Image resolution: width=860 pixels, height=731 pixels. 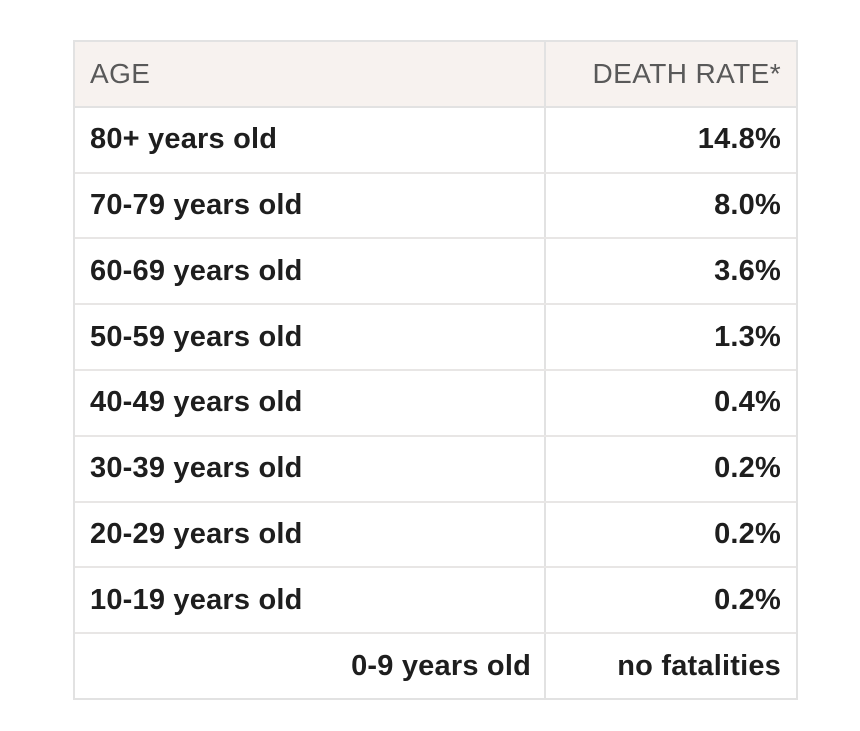 I want to click on table-row: 0-9 years old no fatalities, so click(x=435, y=666).